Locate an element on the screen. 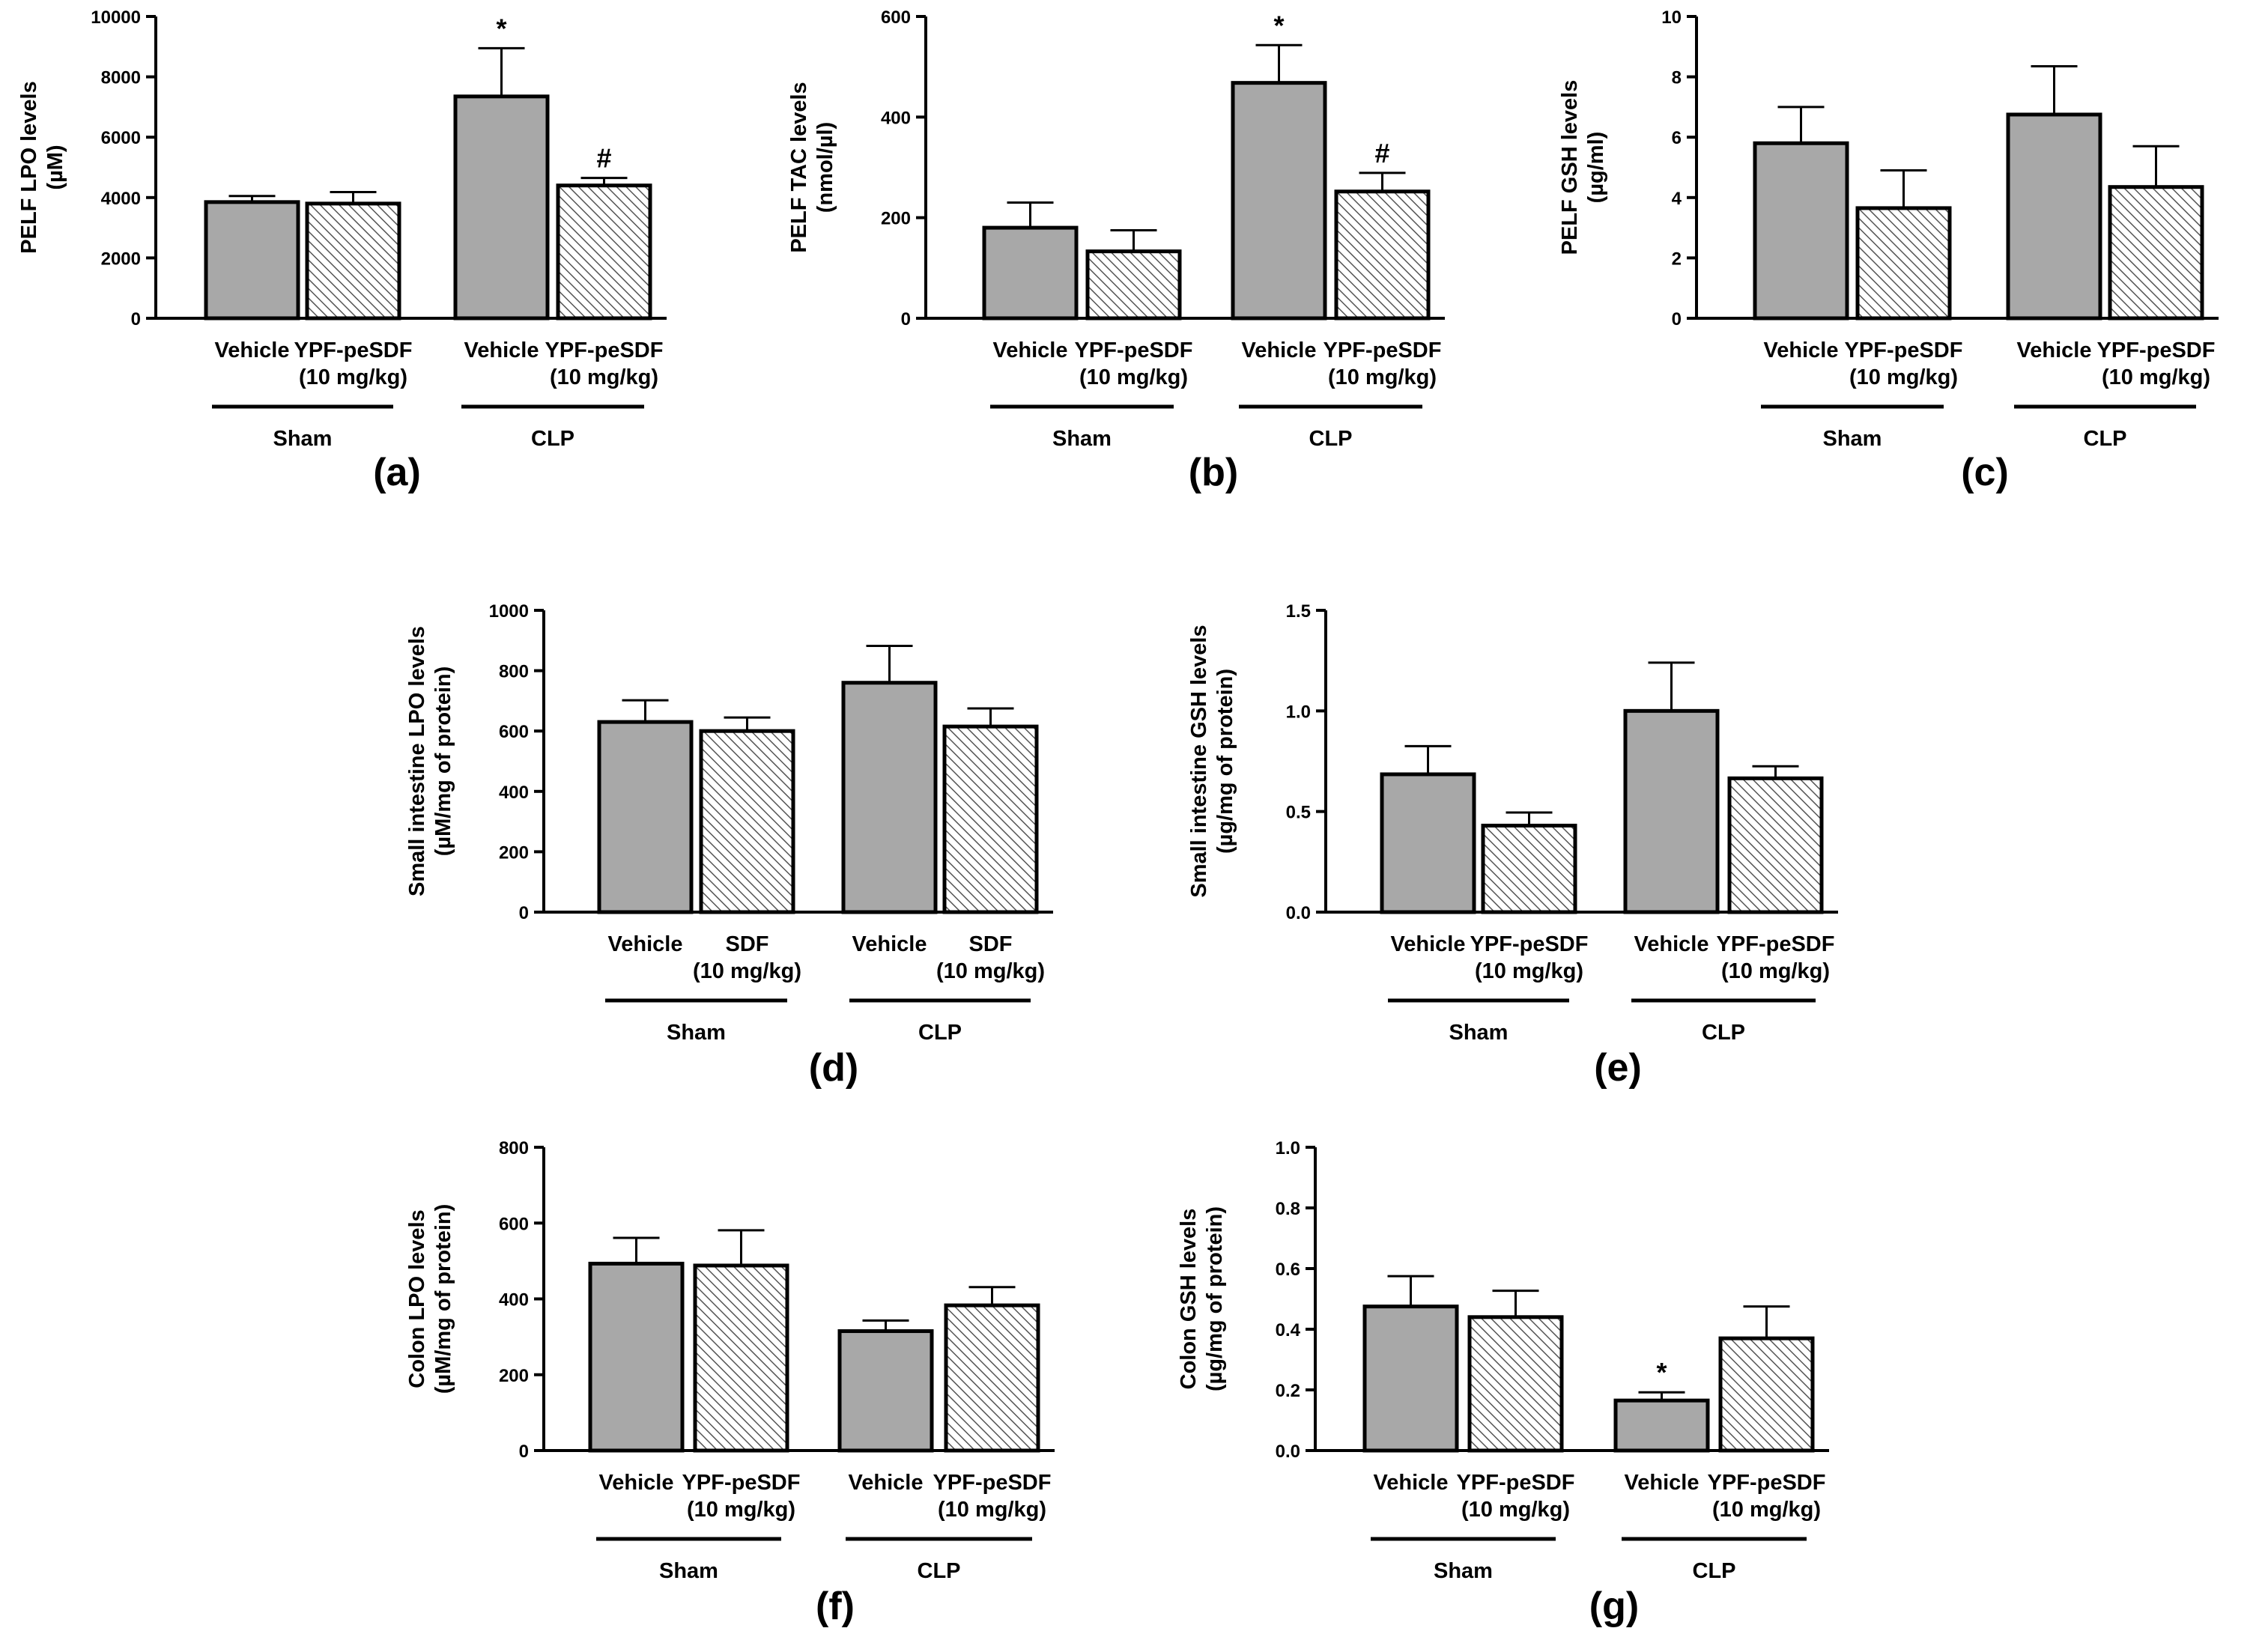  y-tick-label: 8000 is located at coordinates (121, 78).